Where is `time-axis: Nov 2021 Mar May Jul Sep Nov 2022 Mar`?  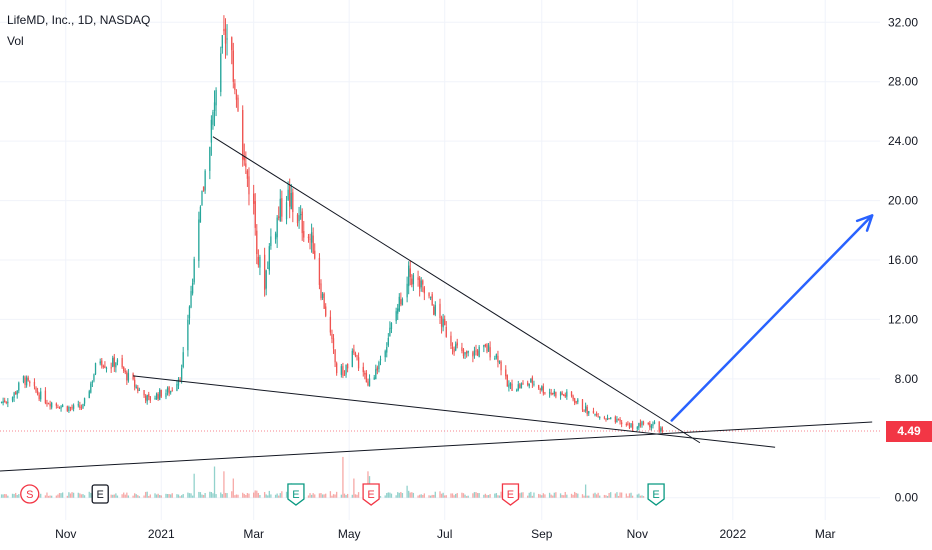
time-axis: Nov 2021 Mar May Jul Sep Nov 2022 Mar is located at coordinates (445, 534).